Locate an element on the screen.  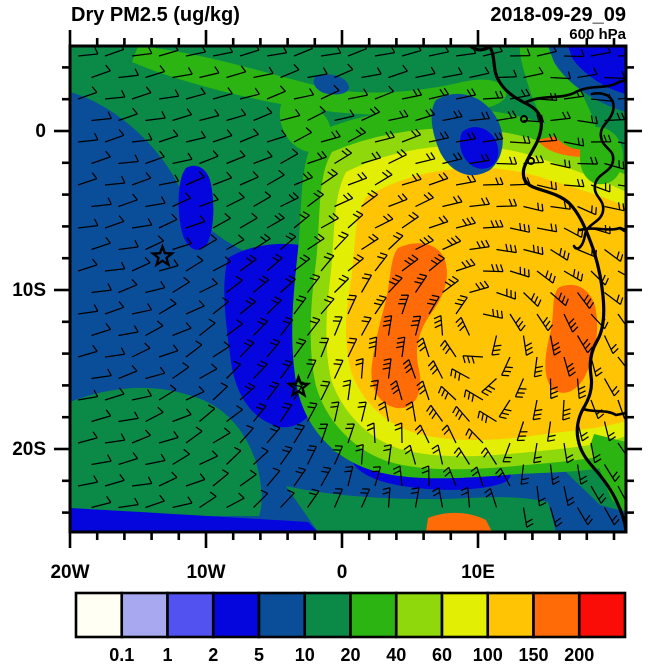
x-axis-label: 0 is located at coordinates (342, 572).